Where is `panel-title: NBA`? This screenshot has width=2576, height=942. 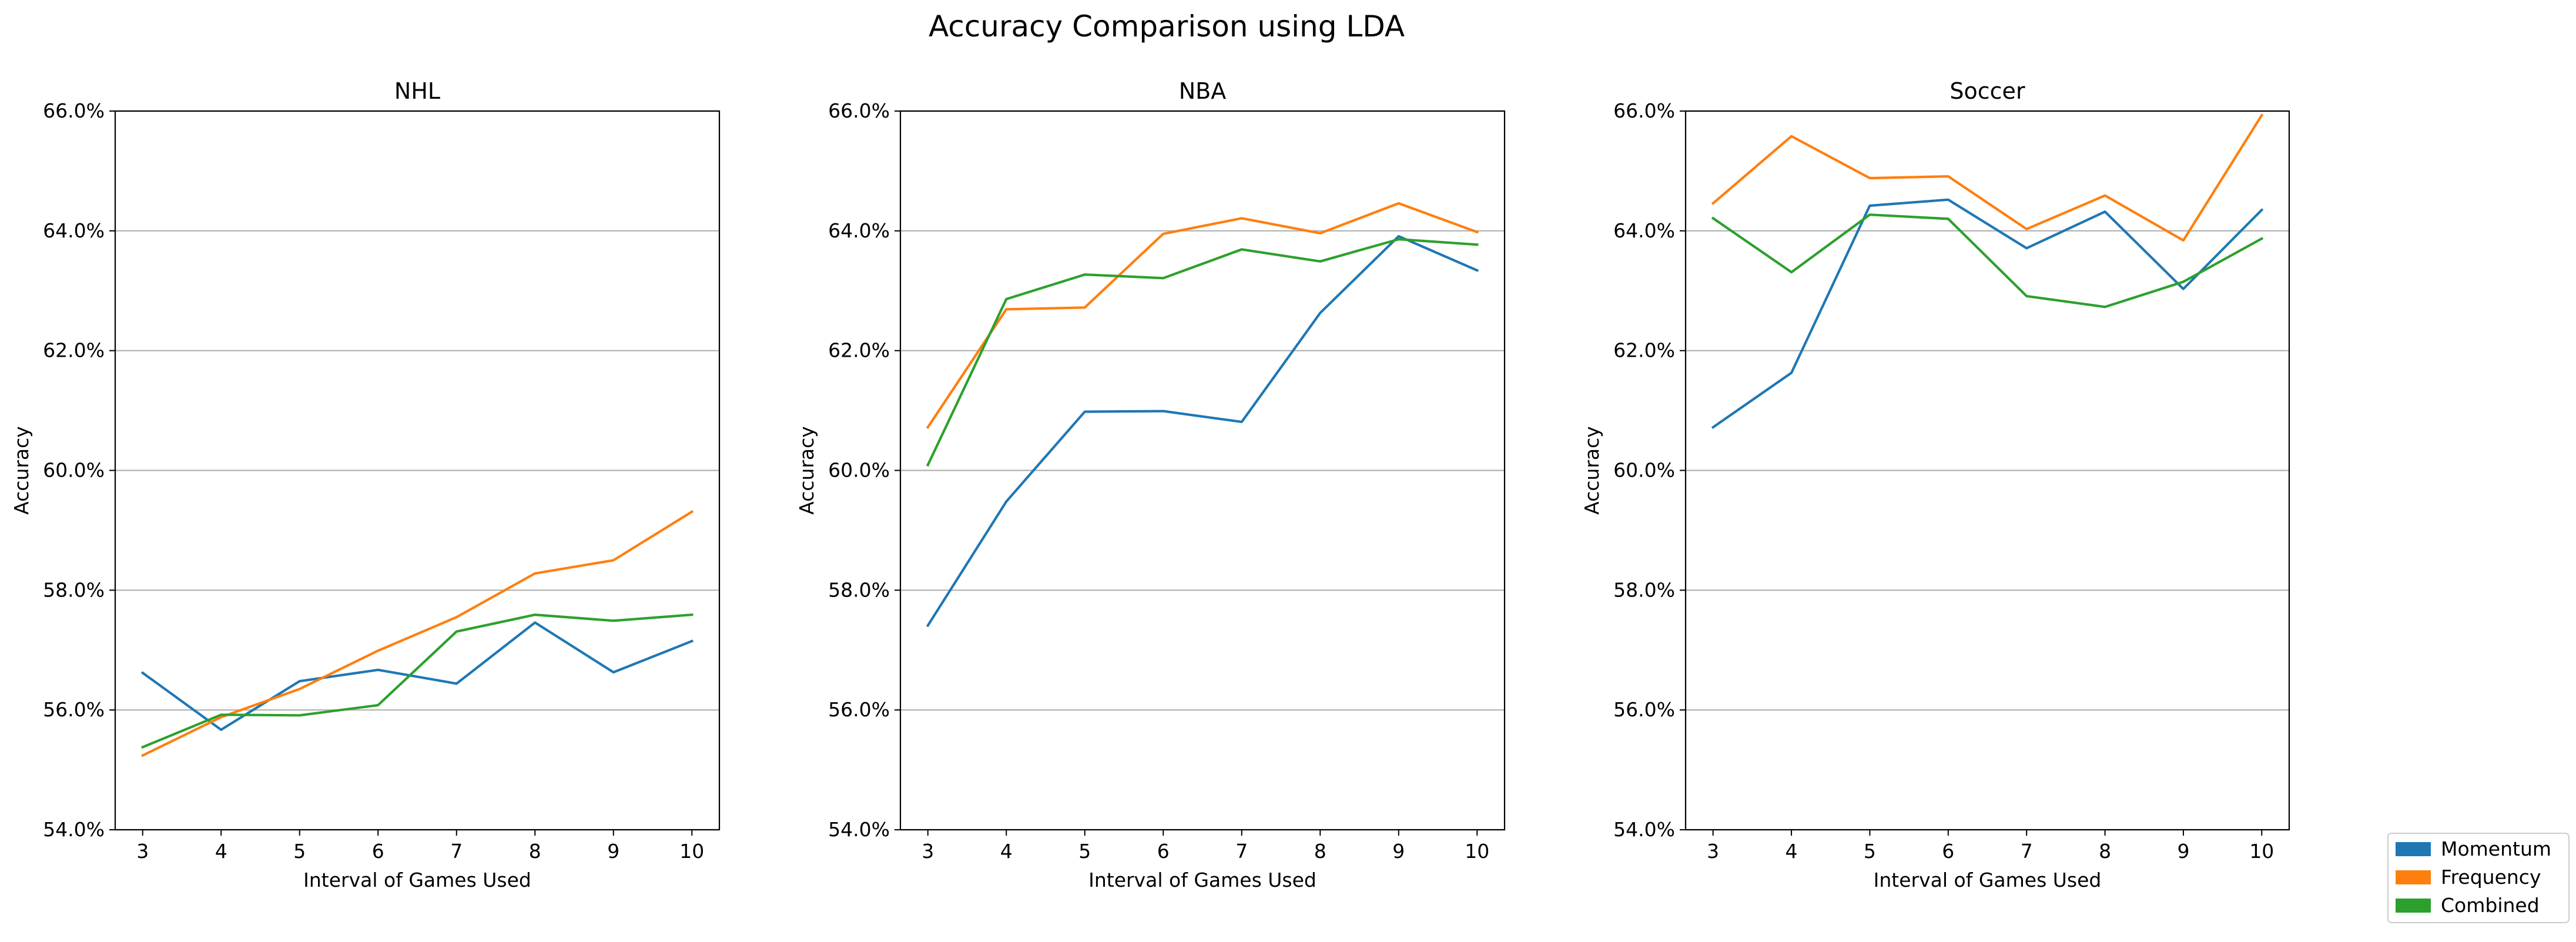 panel-title: NBA is located at coordinates (1203, 91).